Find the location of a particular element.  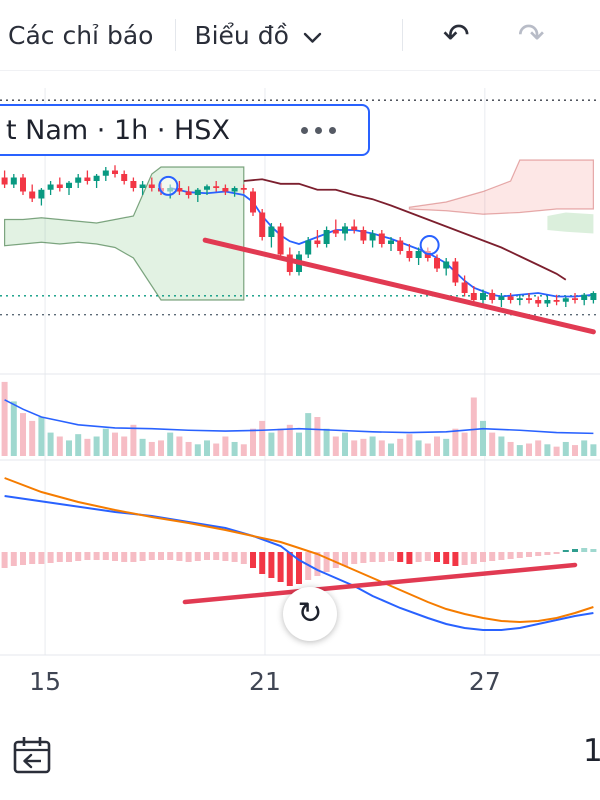

redo-button: ↷ is located at coordinates (531, 35).